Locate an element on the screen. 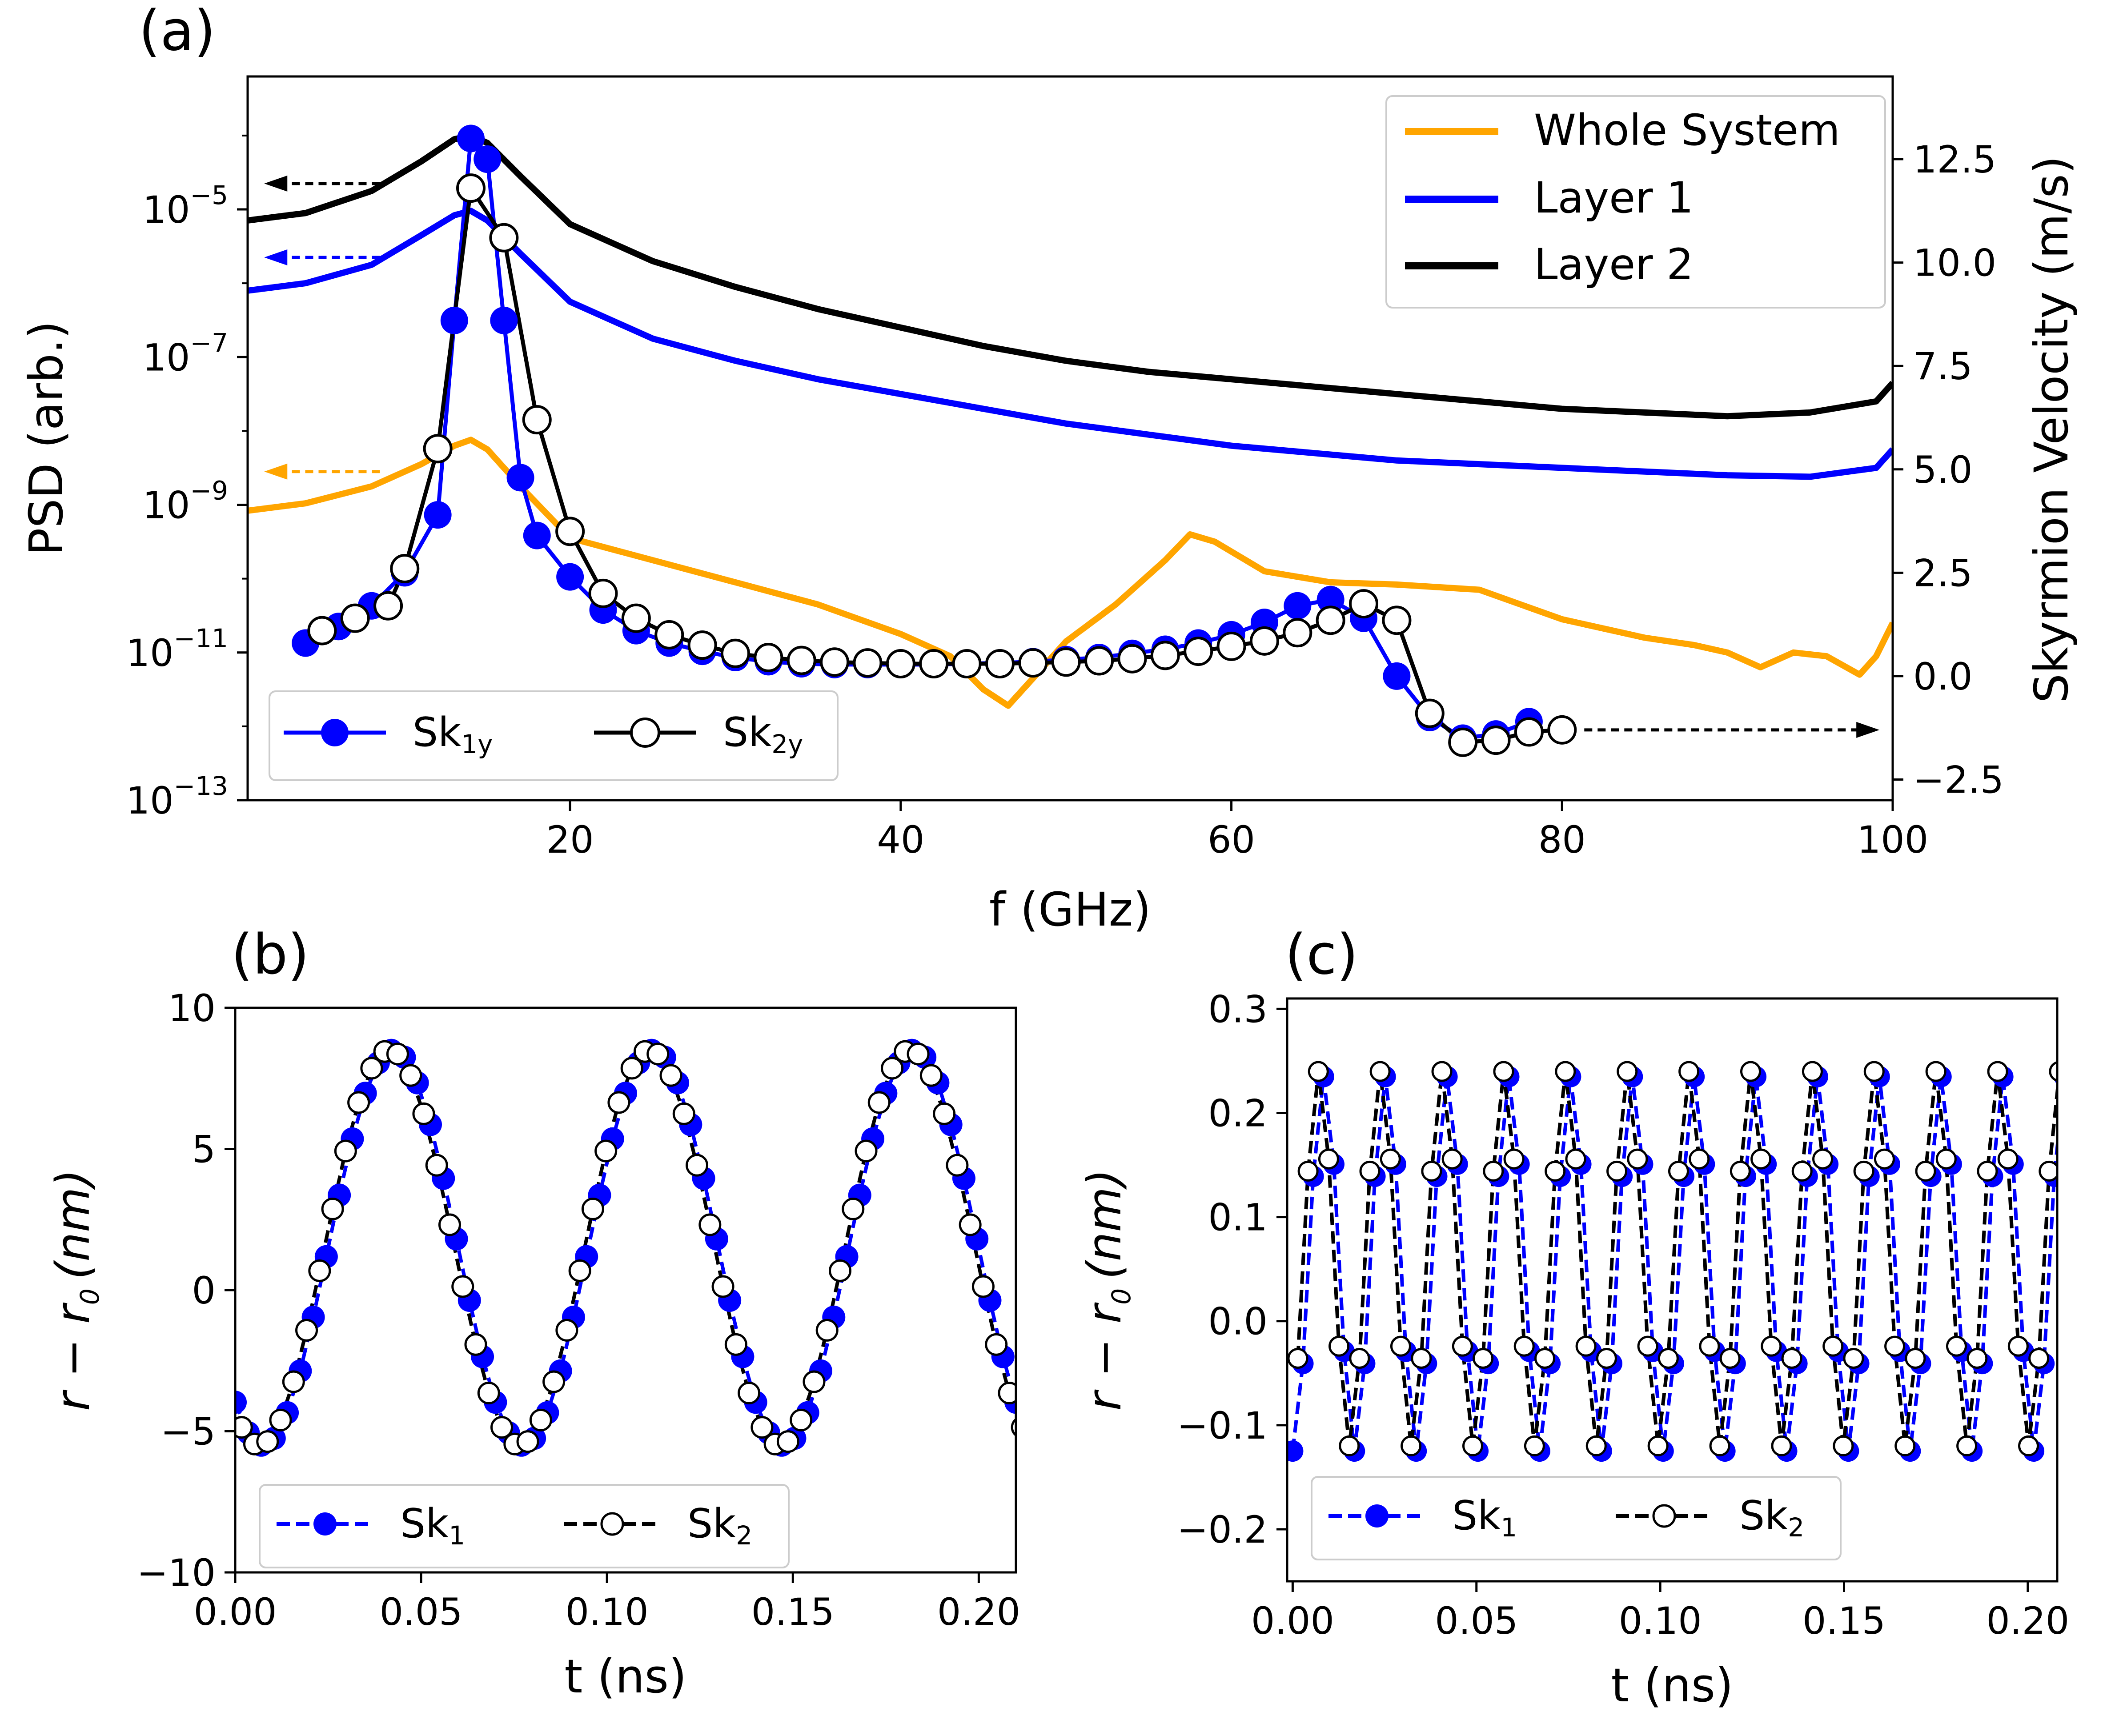  panel-c-x-ticks: 0.00 0.05 0.10 0.15 0.20 is located at coordinates (1660, 1612).